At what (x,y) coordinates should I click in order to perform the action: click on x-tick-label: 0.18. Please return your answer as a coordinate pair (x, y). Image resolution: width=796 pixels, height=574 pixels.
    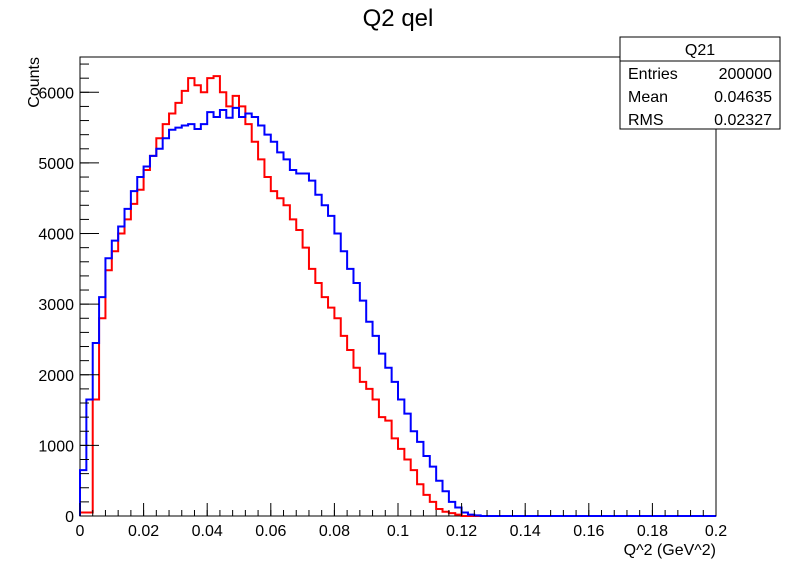
    Looking at the image, I should click on (652, 531).